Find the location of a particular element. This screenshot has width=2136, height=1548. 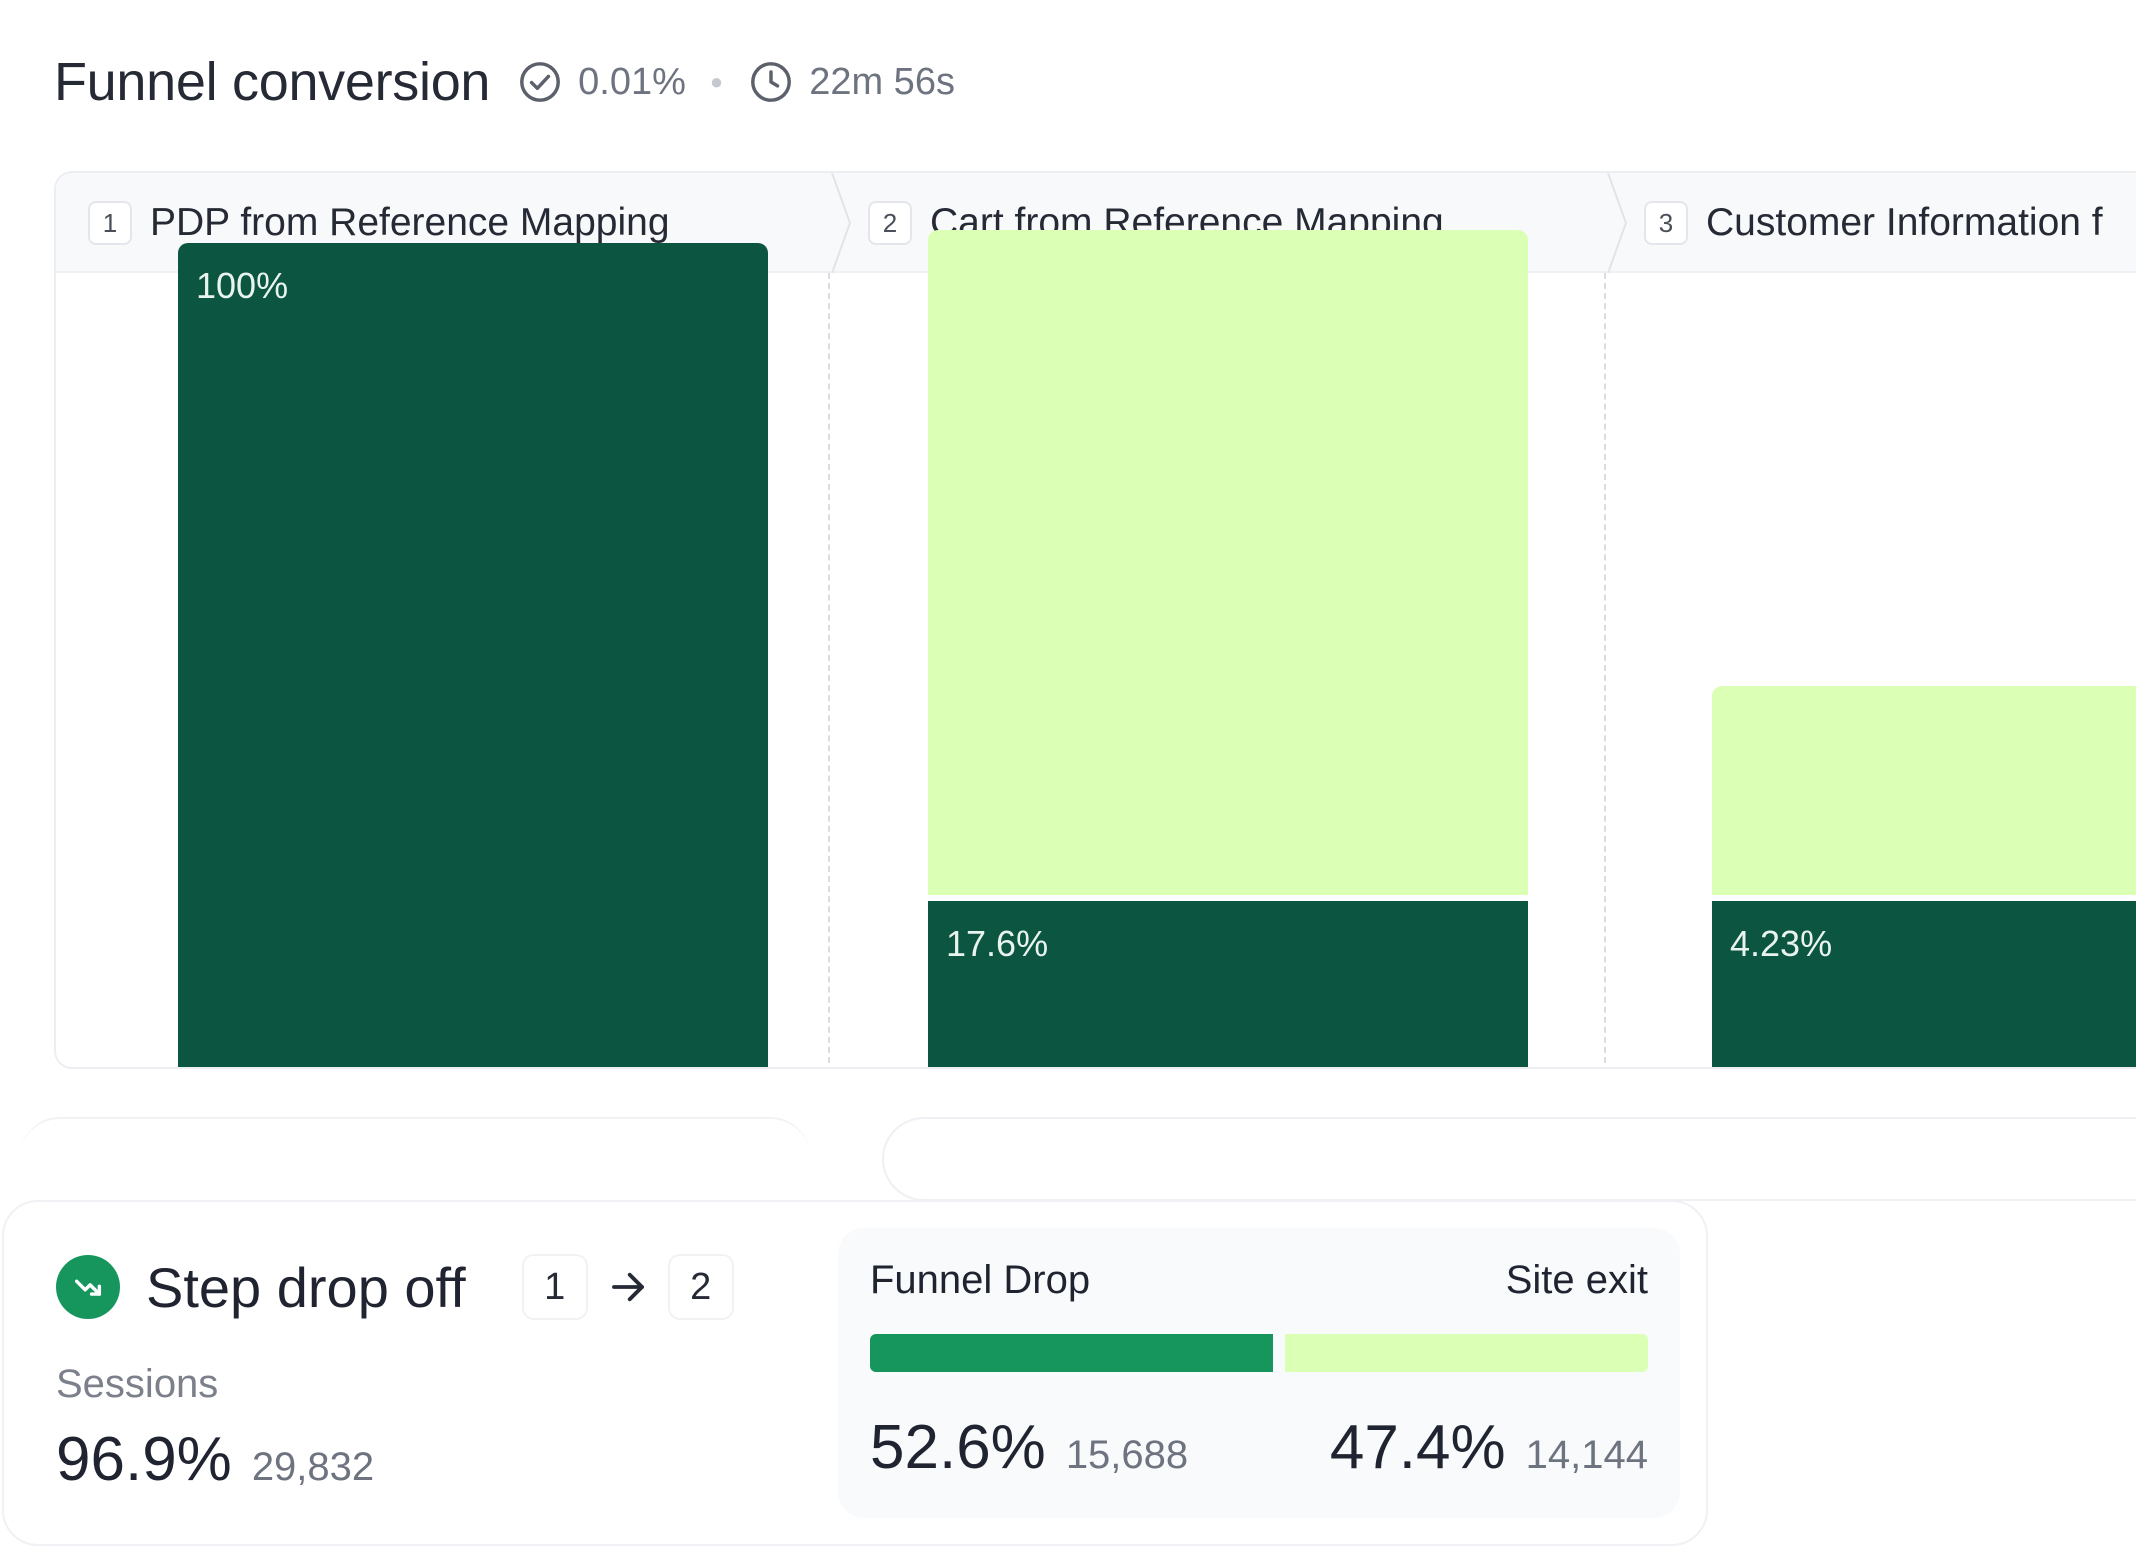

arrow-right-icon is located at coordinates (628, 1287).